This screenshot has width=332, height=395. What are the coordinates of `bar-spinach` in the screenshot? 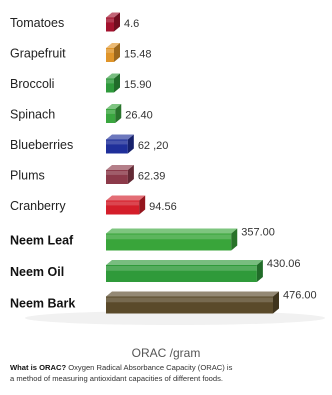 It's located at (114, 113).